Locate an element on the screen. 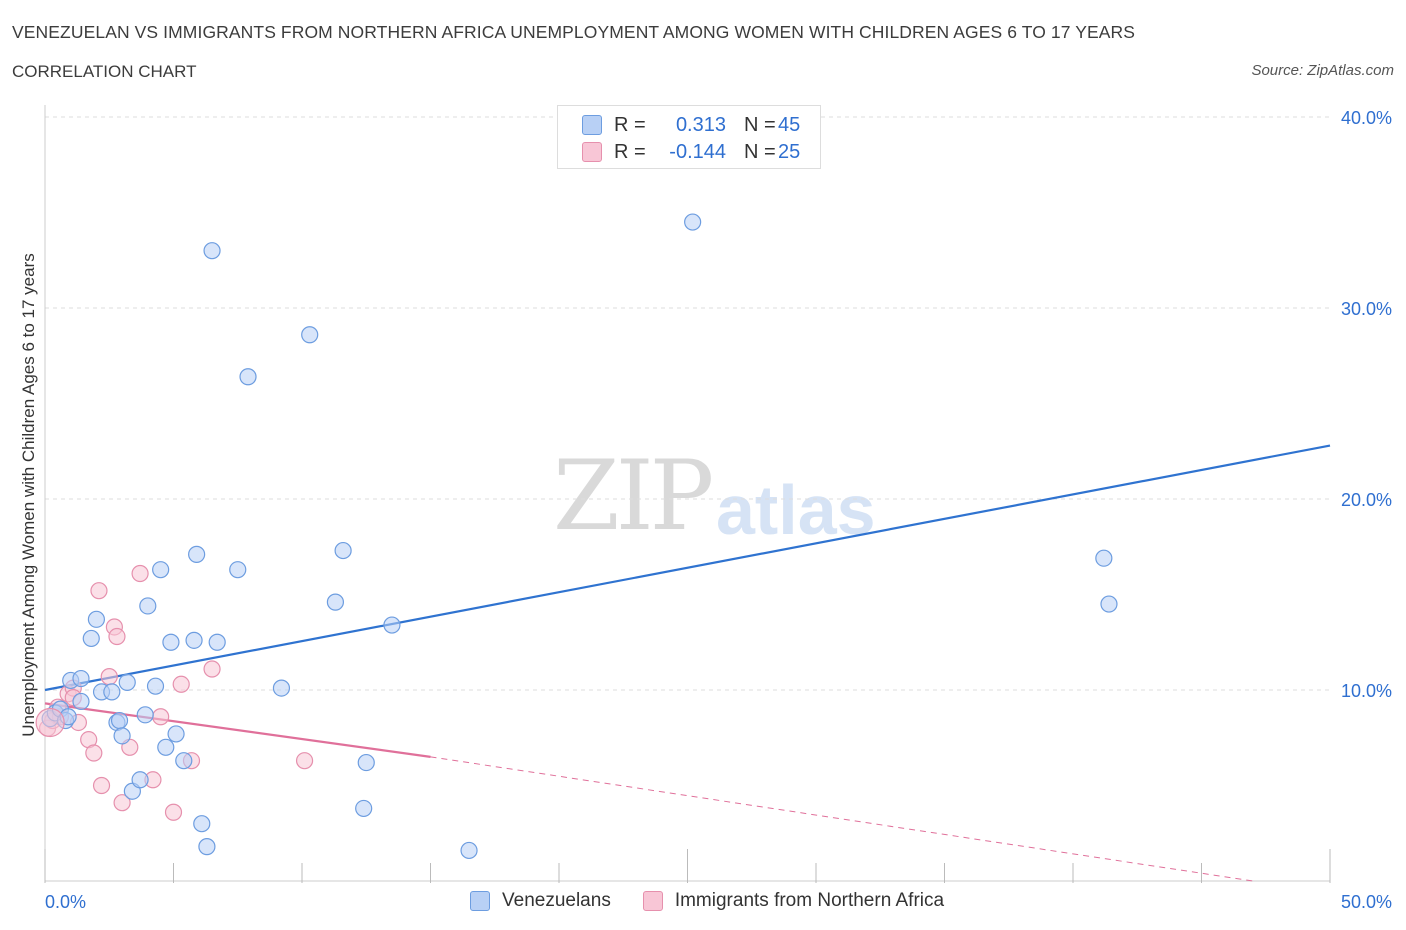 This screenshot has height=930, width=1406. legend-row-northern-africa: R = -0.144 N = 25 is located at coordinates (691, 152).